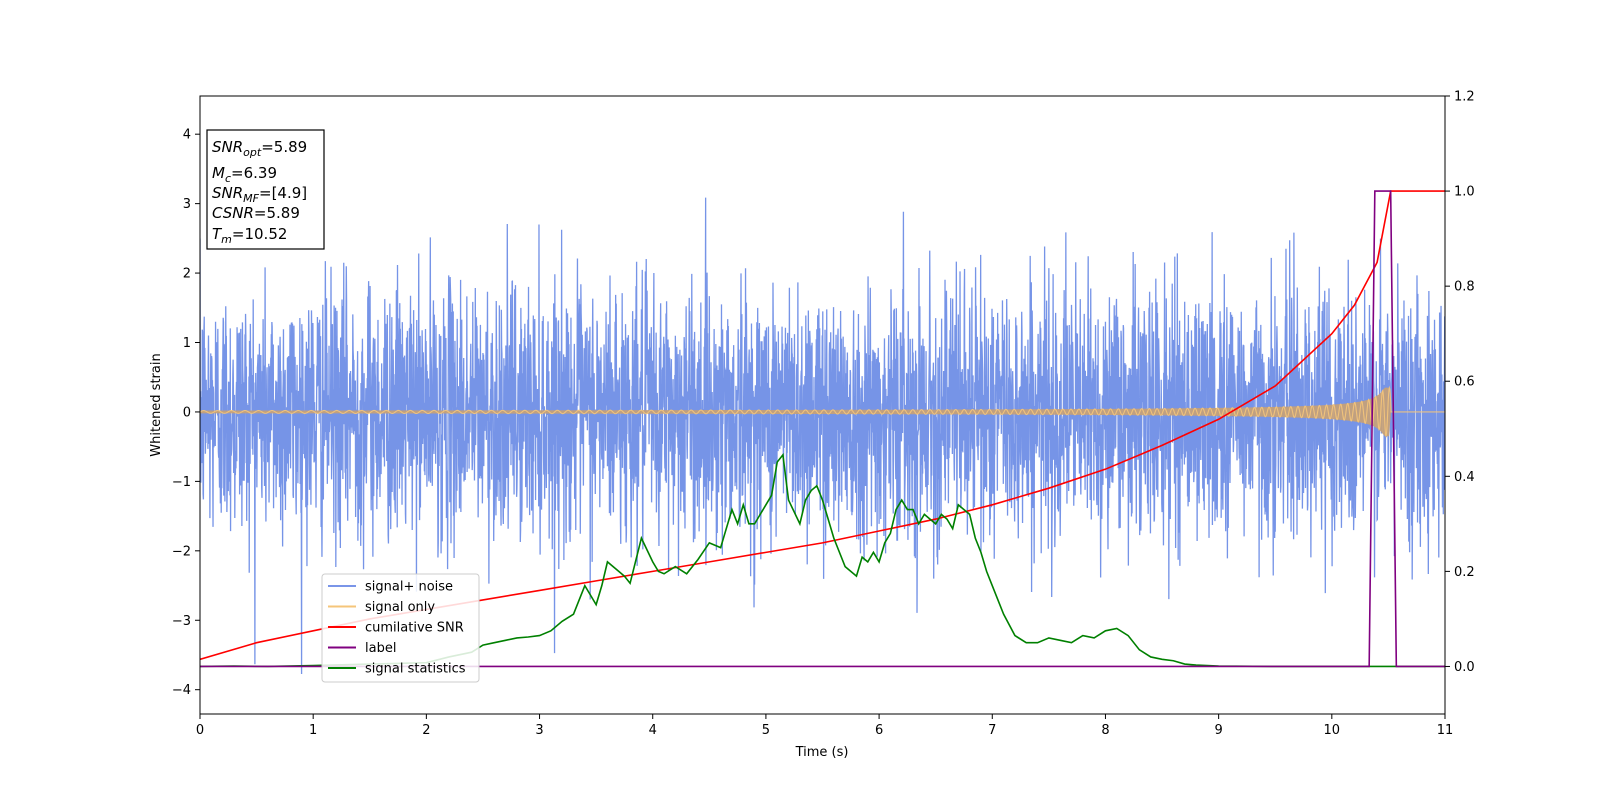 The image size is (1600, 804). What do you see at coordinates (380, 648) in the screenshot?
I see `legend-entry: label` at bounding box center [380, 648].